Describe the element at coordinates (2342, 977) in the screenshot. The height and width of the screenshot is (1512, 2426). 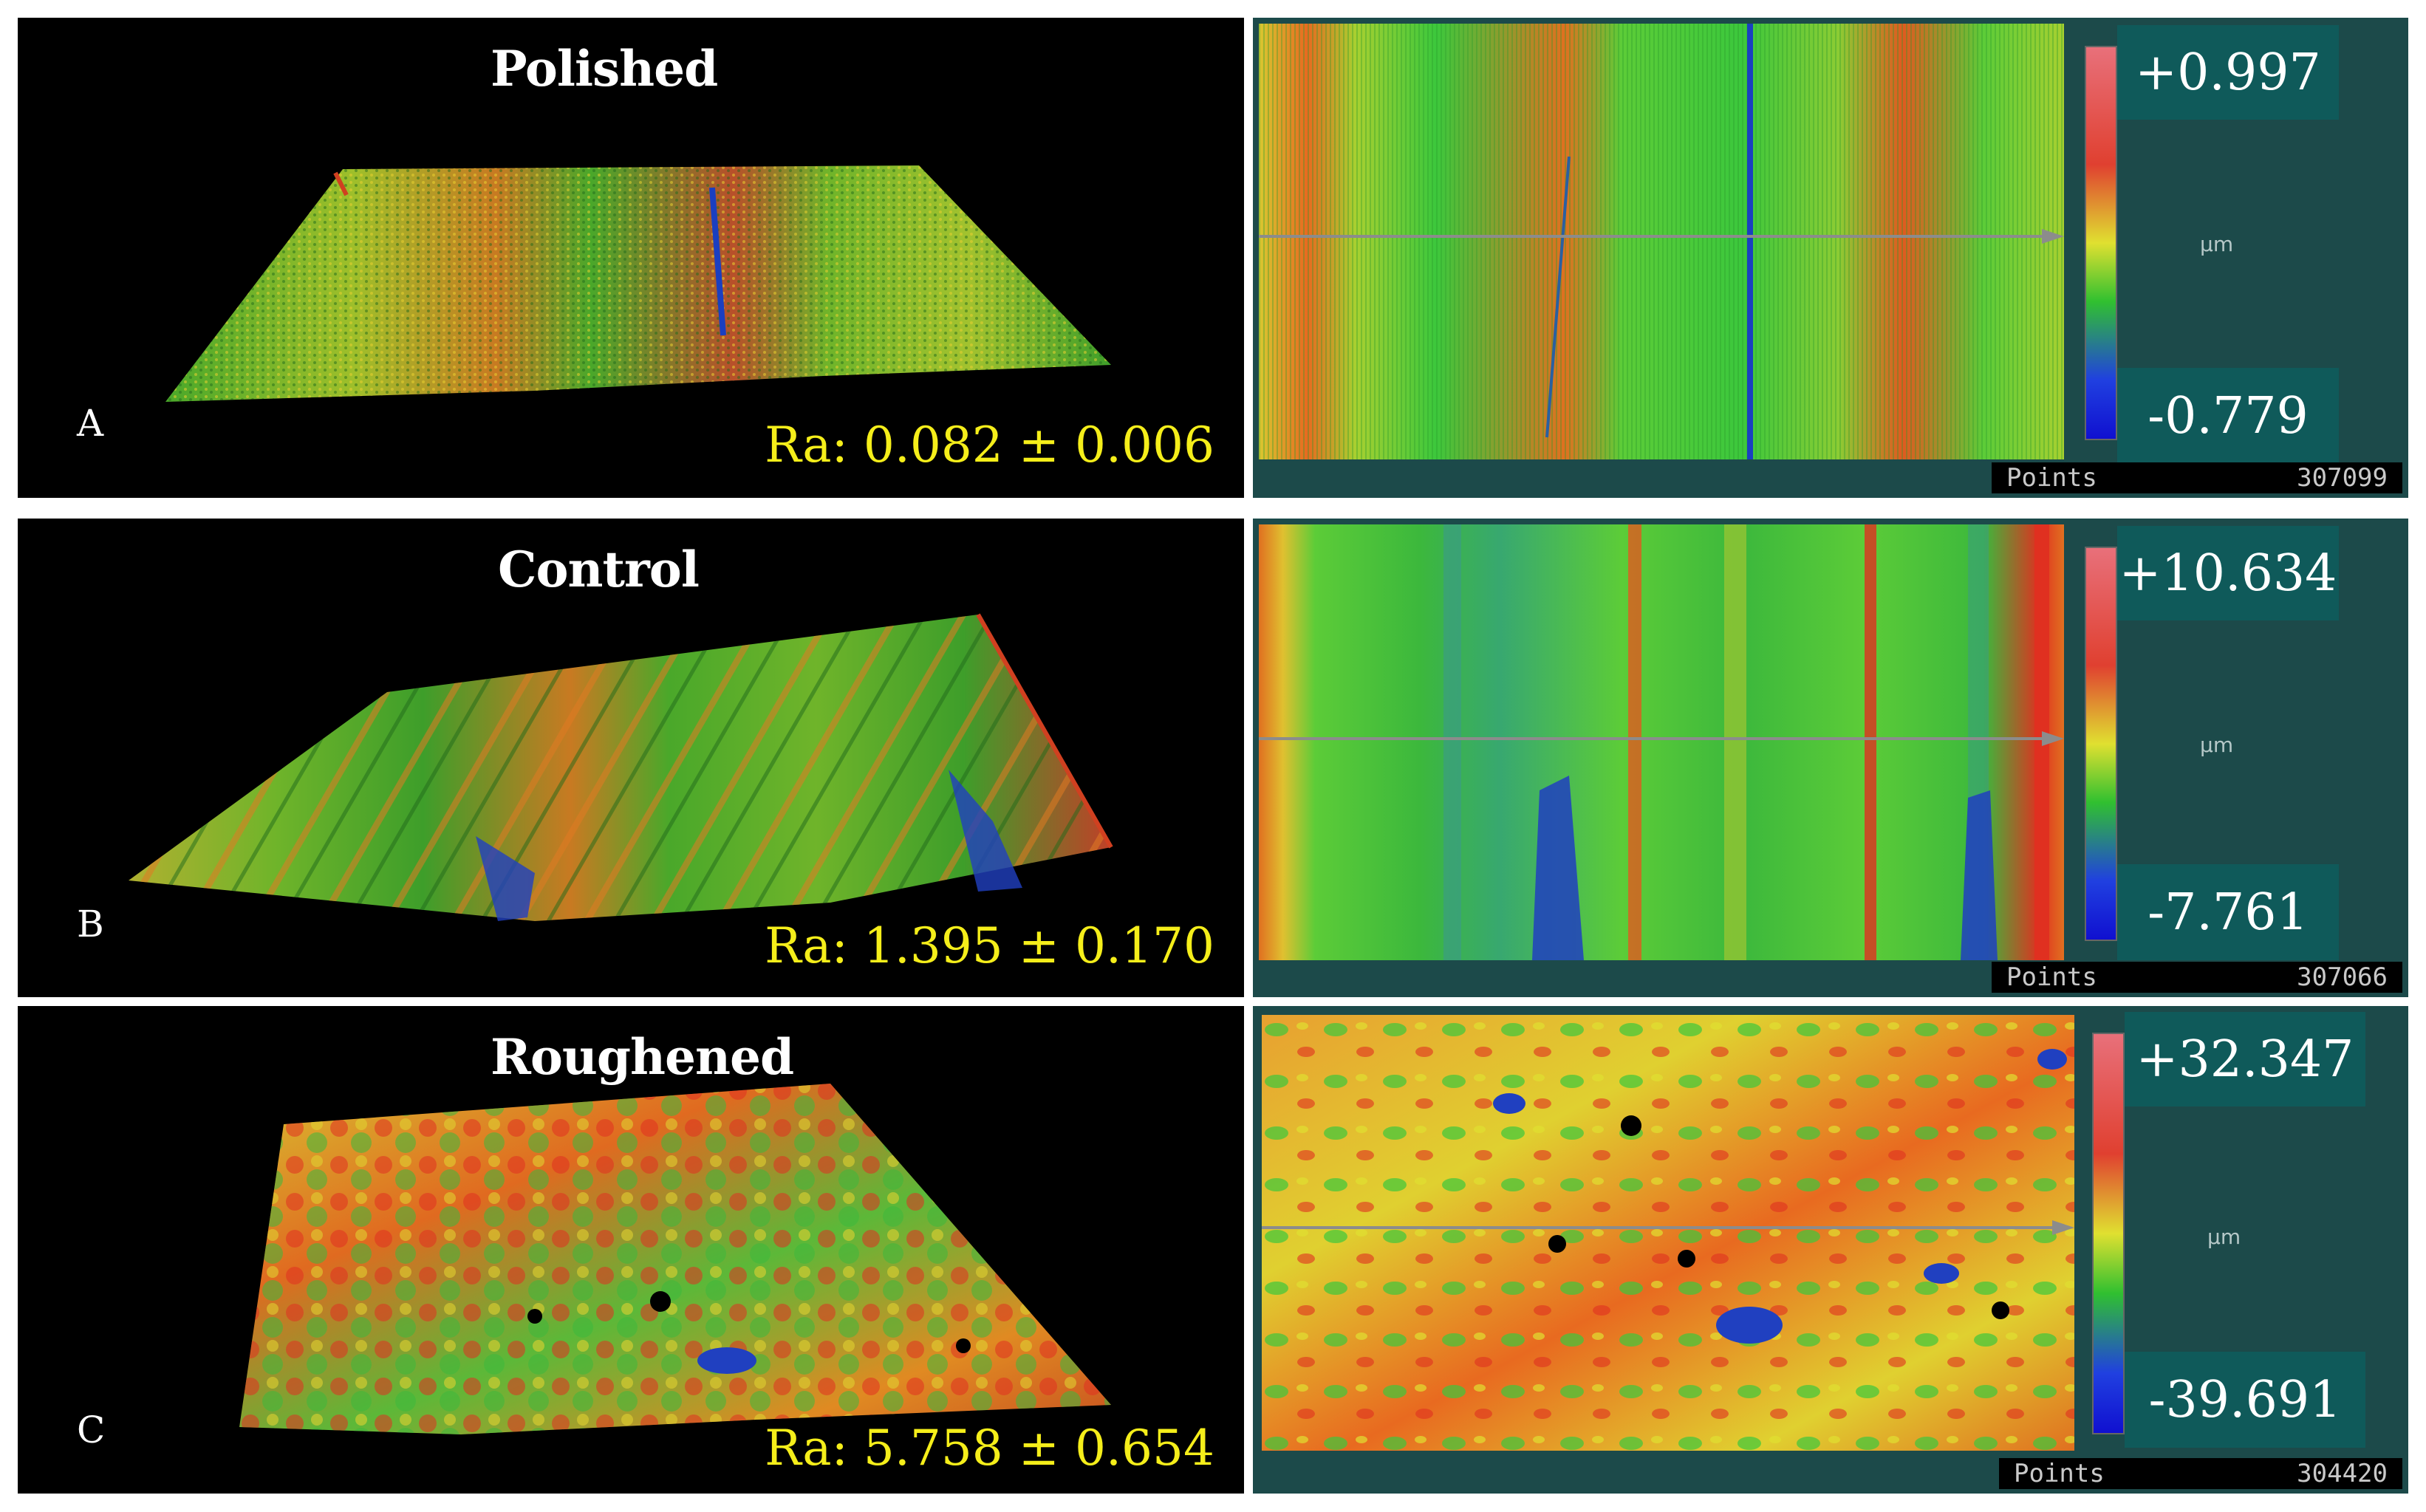
I see `points-value: 307066` at that location.